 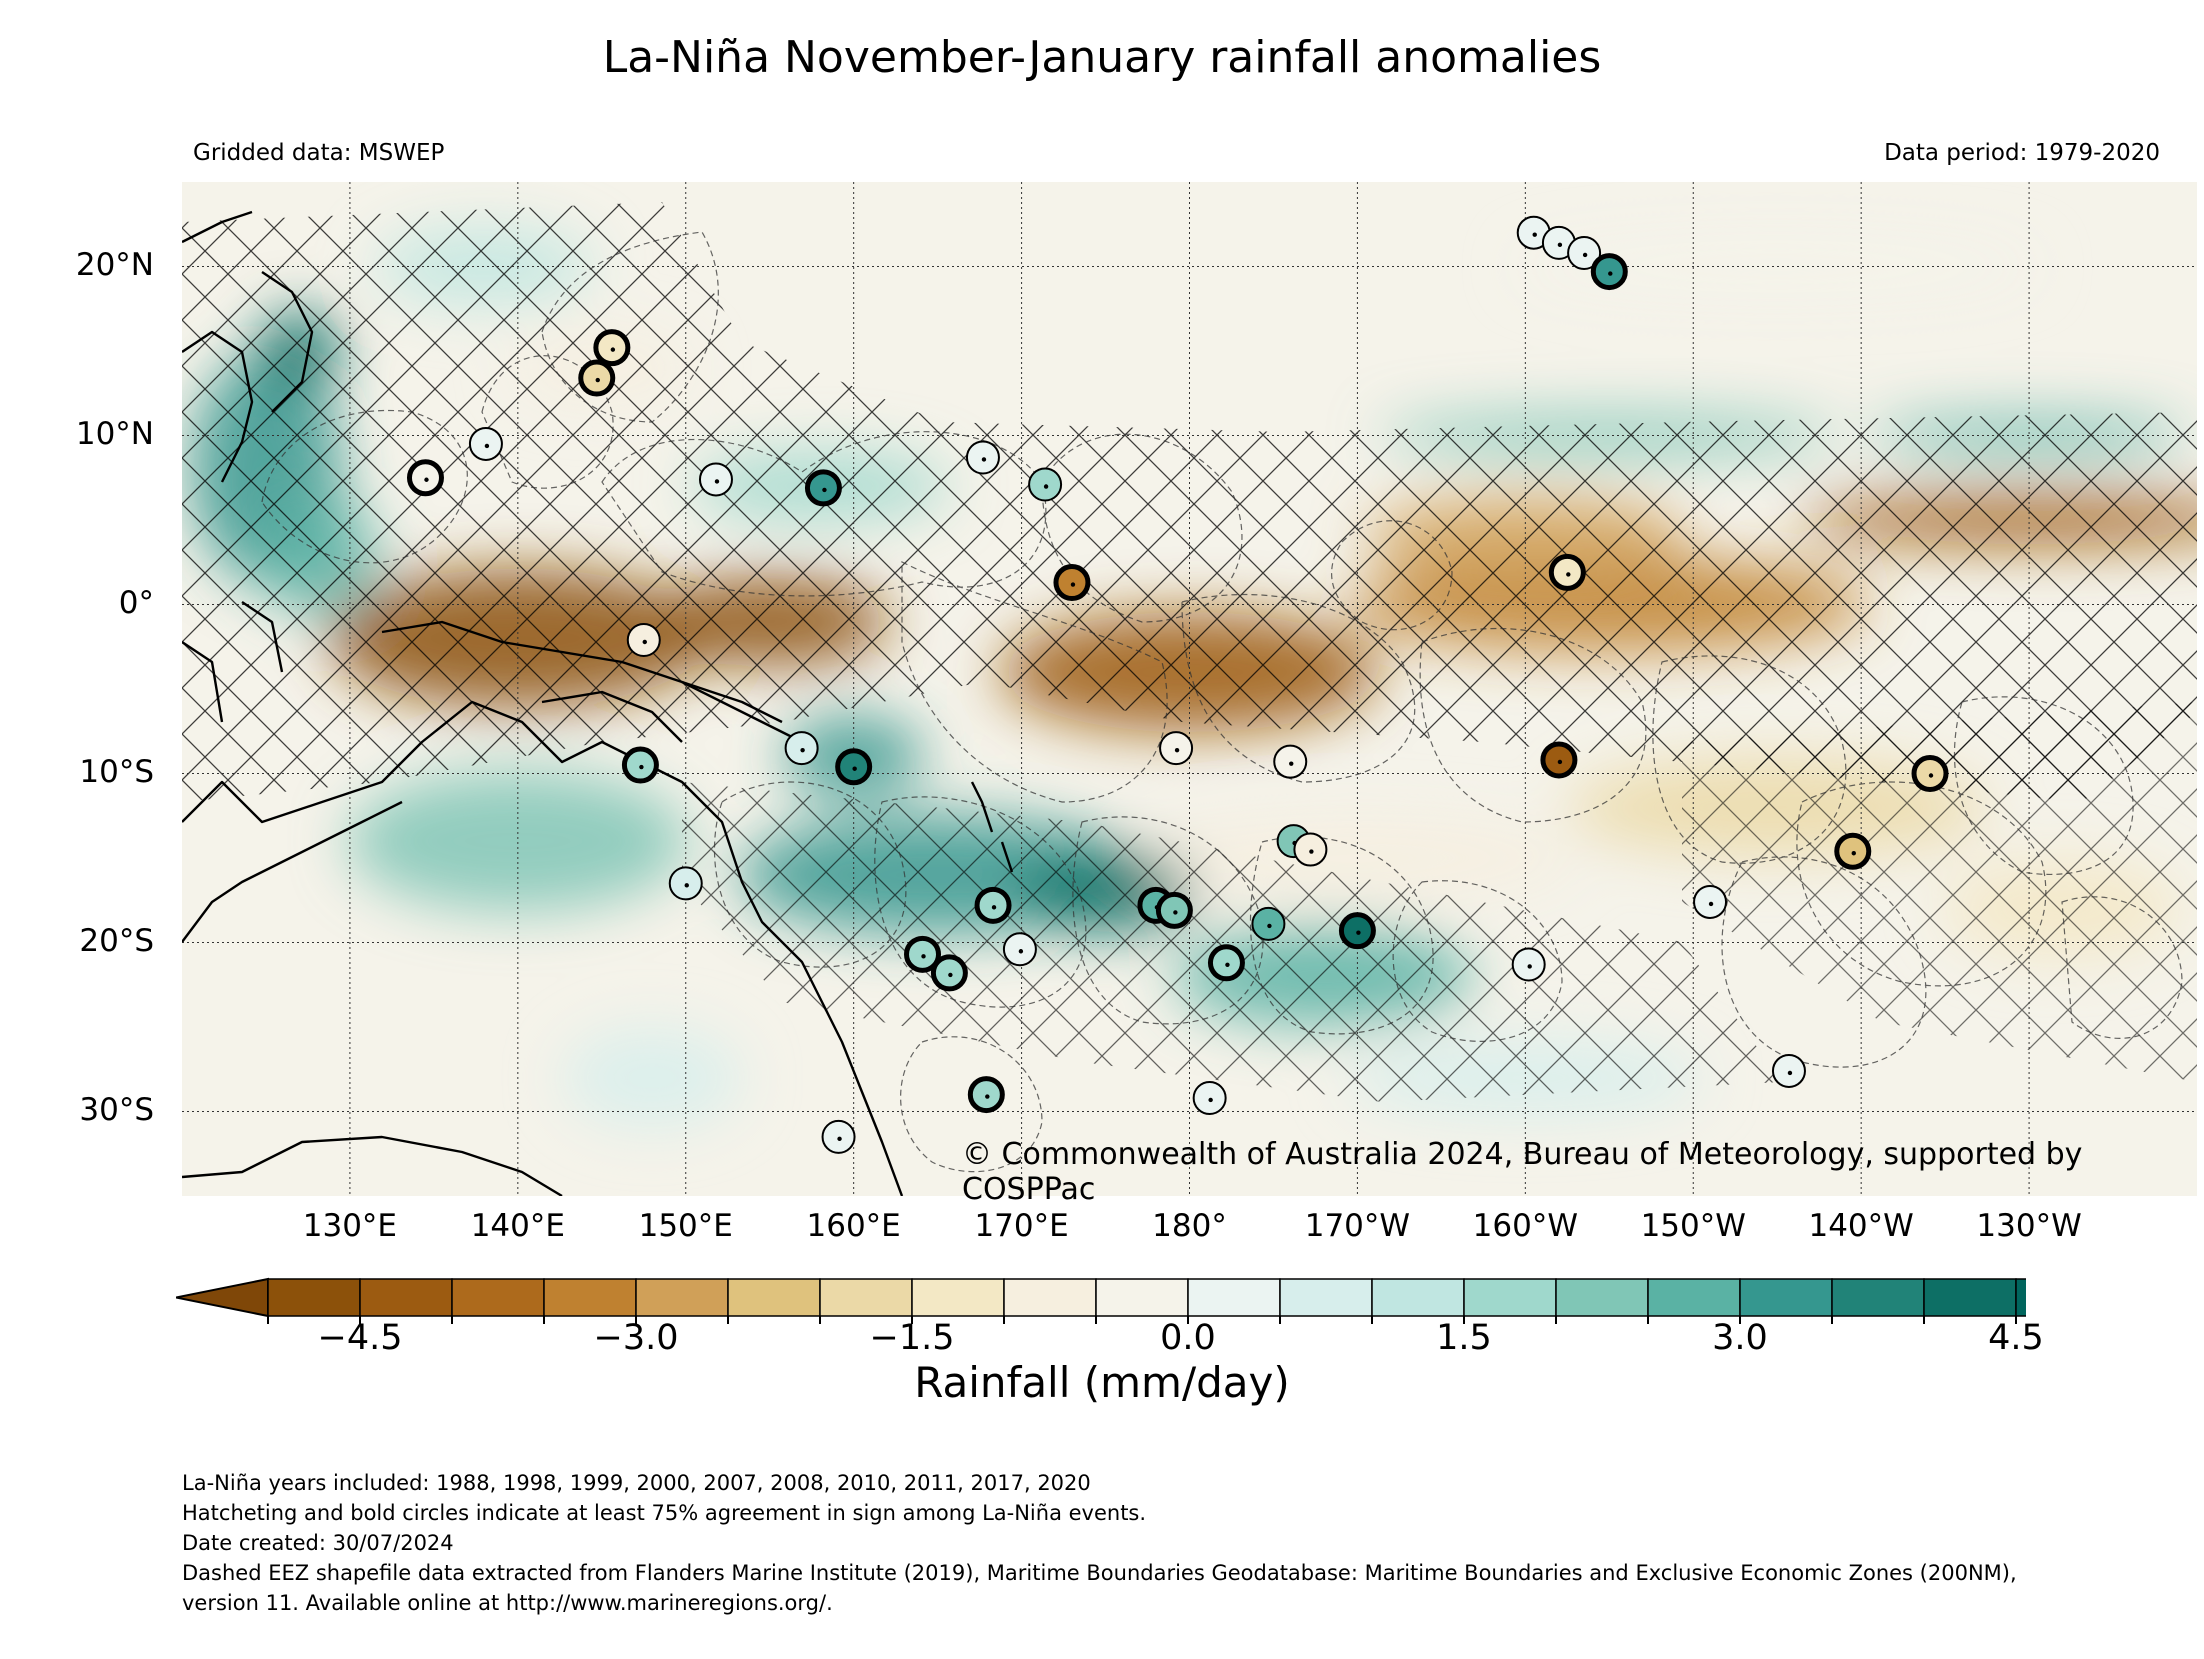 I want to click on longitude-tick-label: 140°W, so click(x=1861, y=1226).